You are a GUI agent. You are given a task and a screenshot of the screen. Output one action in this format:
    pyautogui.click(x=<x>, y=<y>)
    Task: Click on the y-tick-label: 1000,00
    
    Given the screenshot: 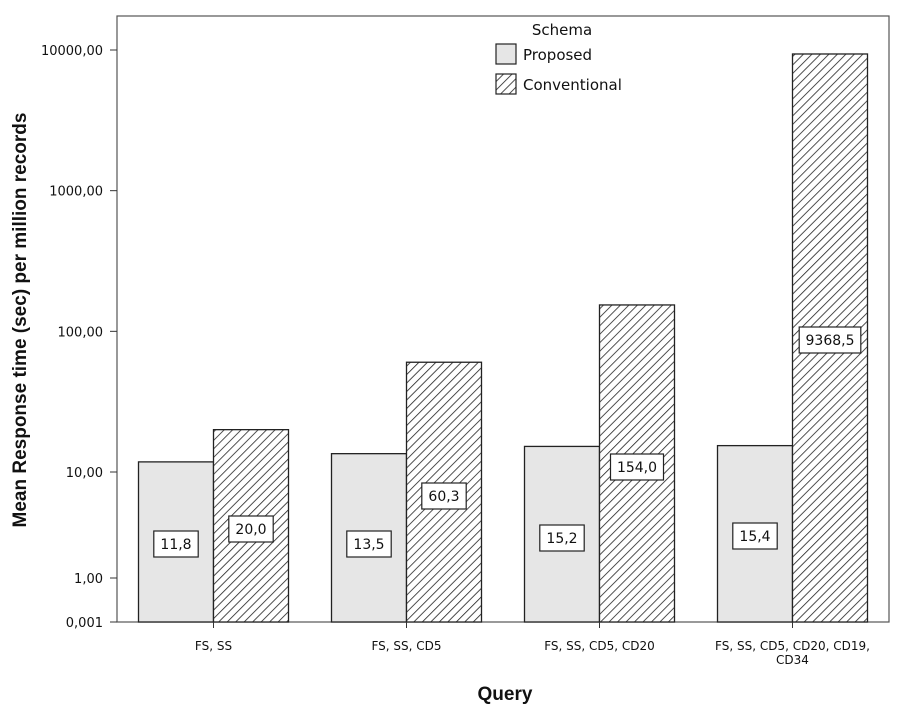 What is the action you would take?
    pyautogui.click(x=76, y=192)
    